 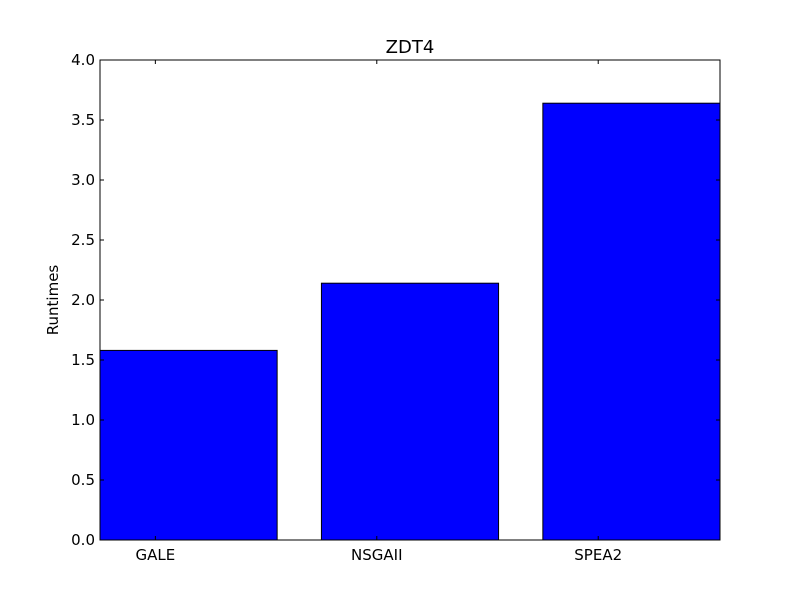 What do you see at coordinates (83, 120) in the screenshot?
I see `y-tick-label: 3.5` at bounding box center [83, 120].